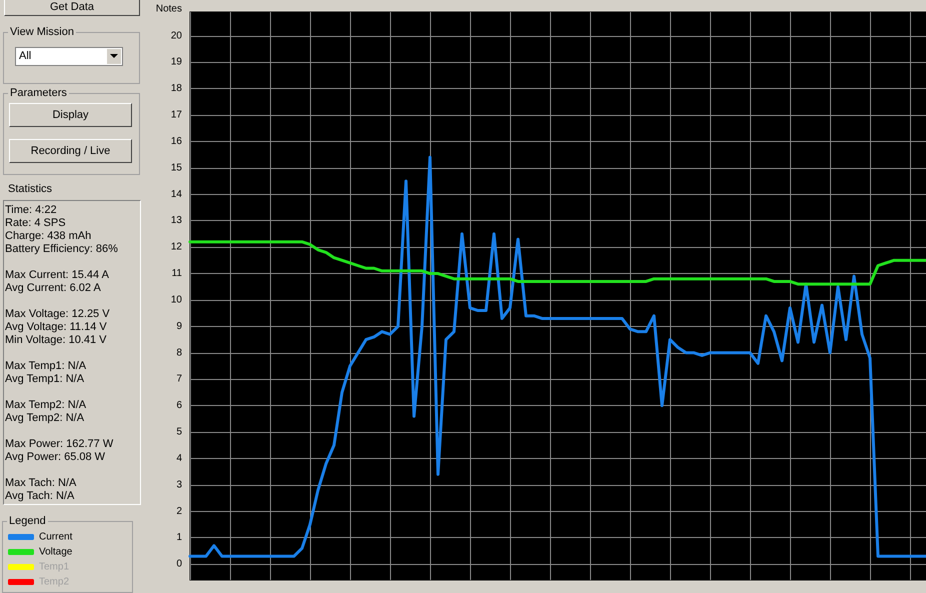 This screenshot has width=926, height=593. Describe the element at coordinates (557, 263) in the screenshot. I see `line-series` at that location.